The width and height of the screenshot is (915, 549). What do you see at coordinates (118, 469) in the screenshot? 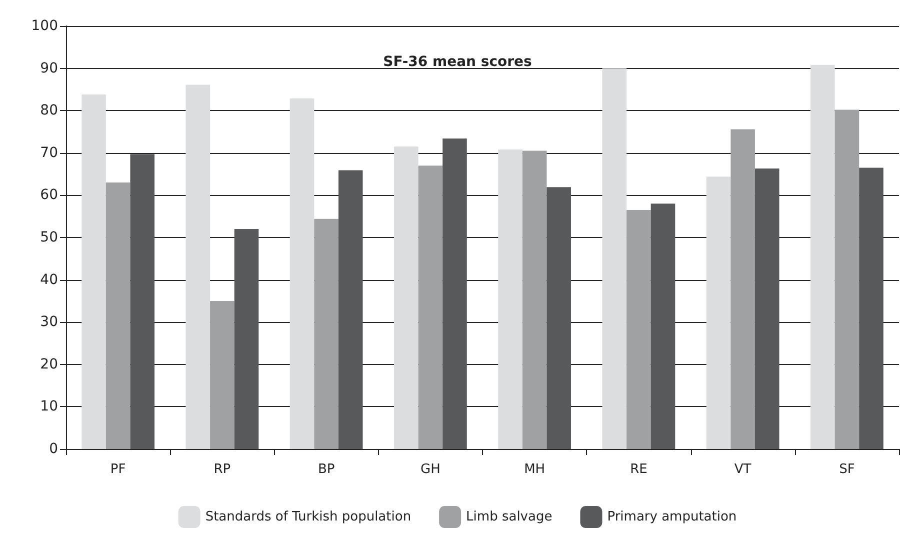
I see `x-tick-label: PF` at bounding box center [118, 469].